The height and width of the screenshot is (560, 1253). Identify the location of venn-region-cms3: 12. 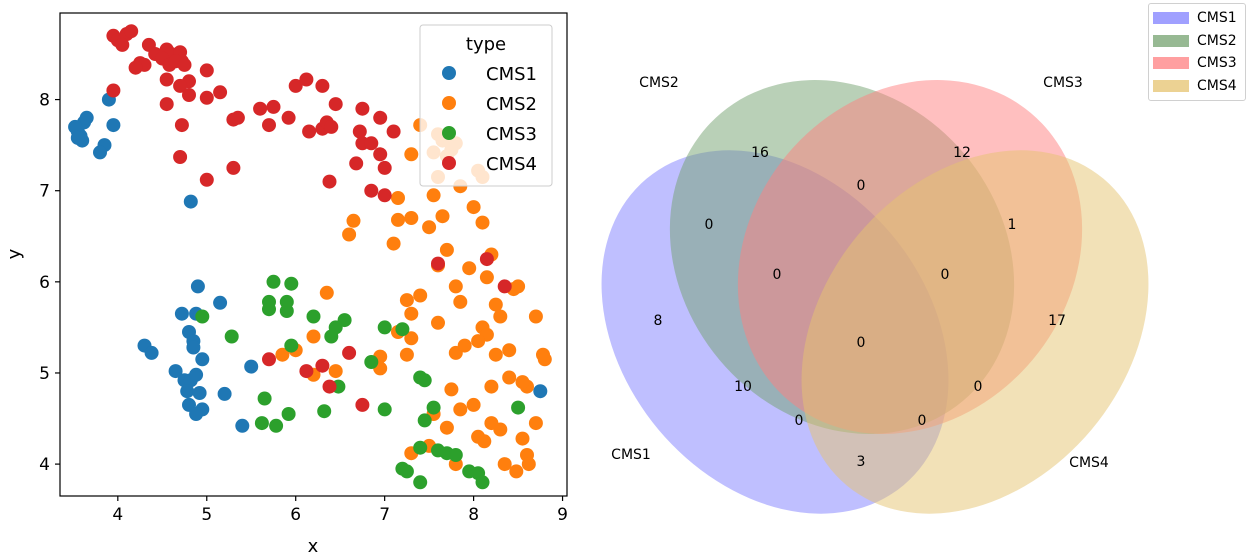
(962, 153).